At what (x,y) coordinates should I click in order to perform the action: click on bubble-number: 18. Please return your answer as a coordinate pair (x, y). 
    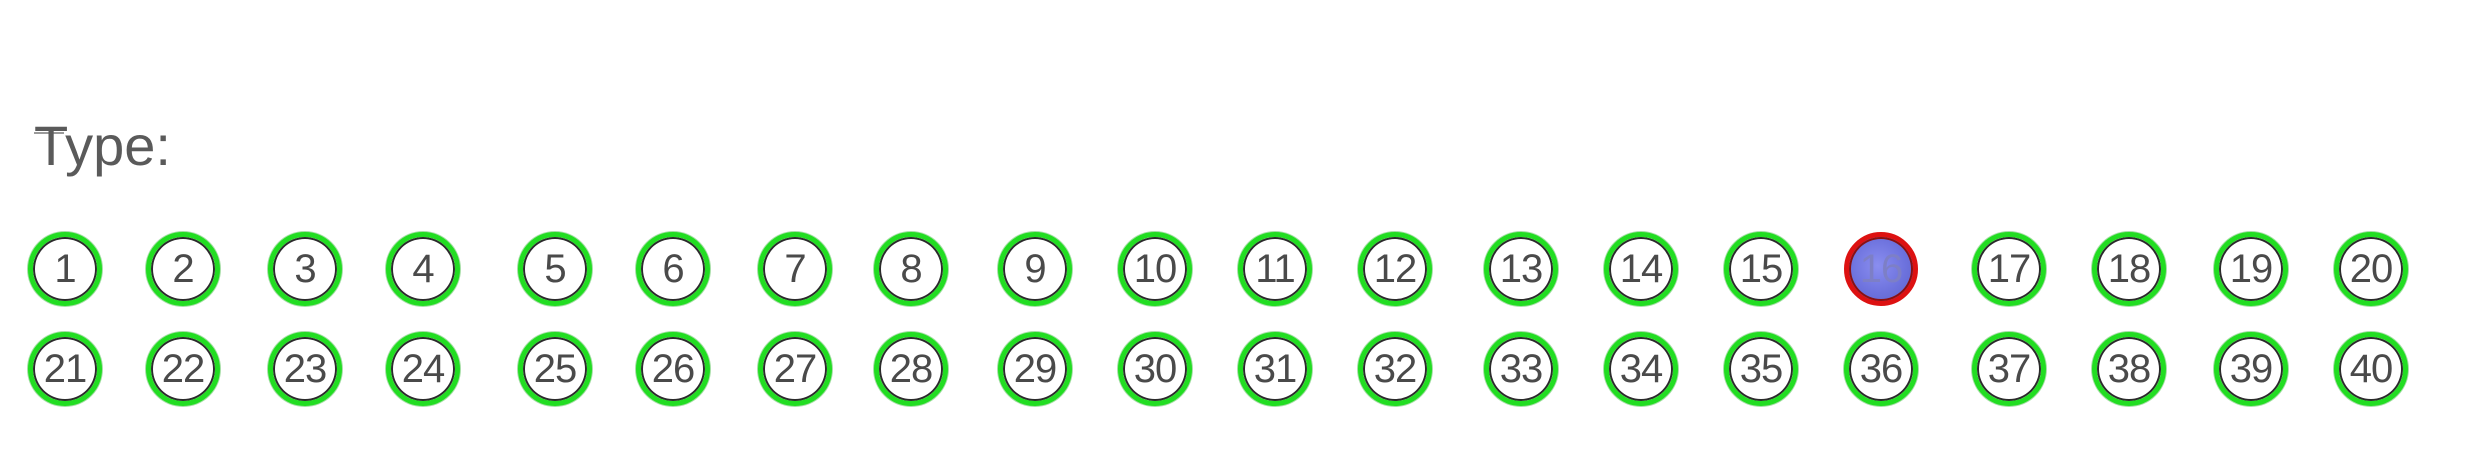
    Looking at the image, I should click on (2129, 269).